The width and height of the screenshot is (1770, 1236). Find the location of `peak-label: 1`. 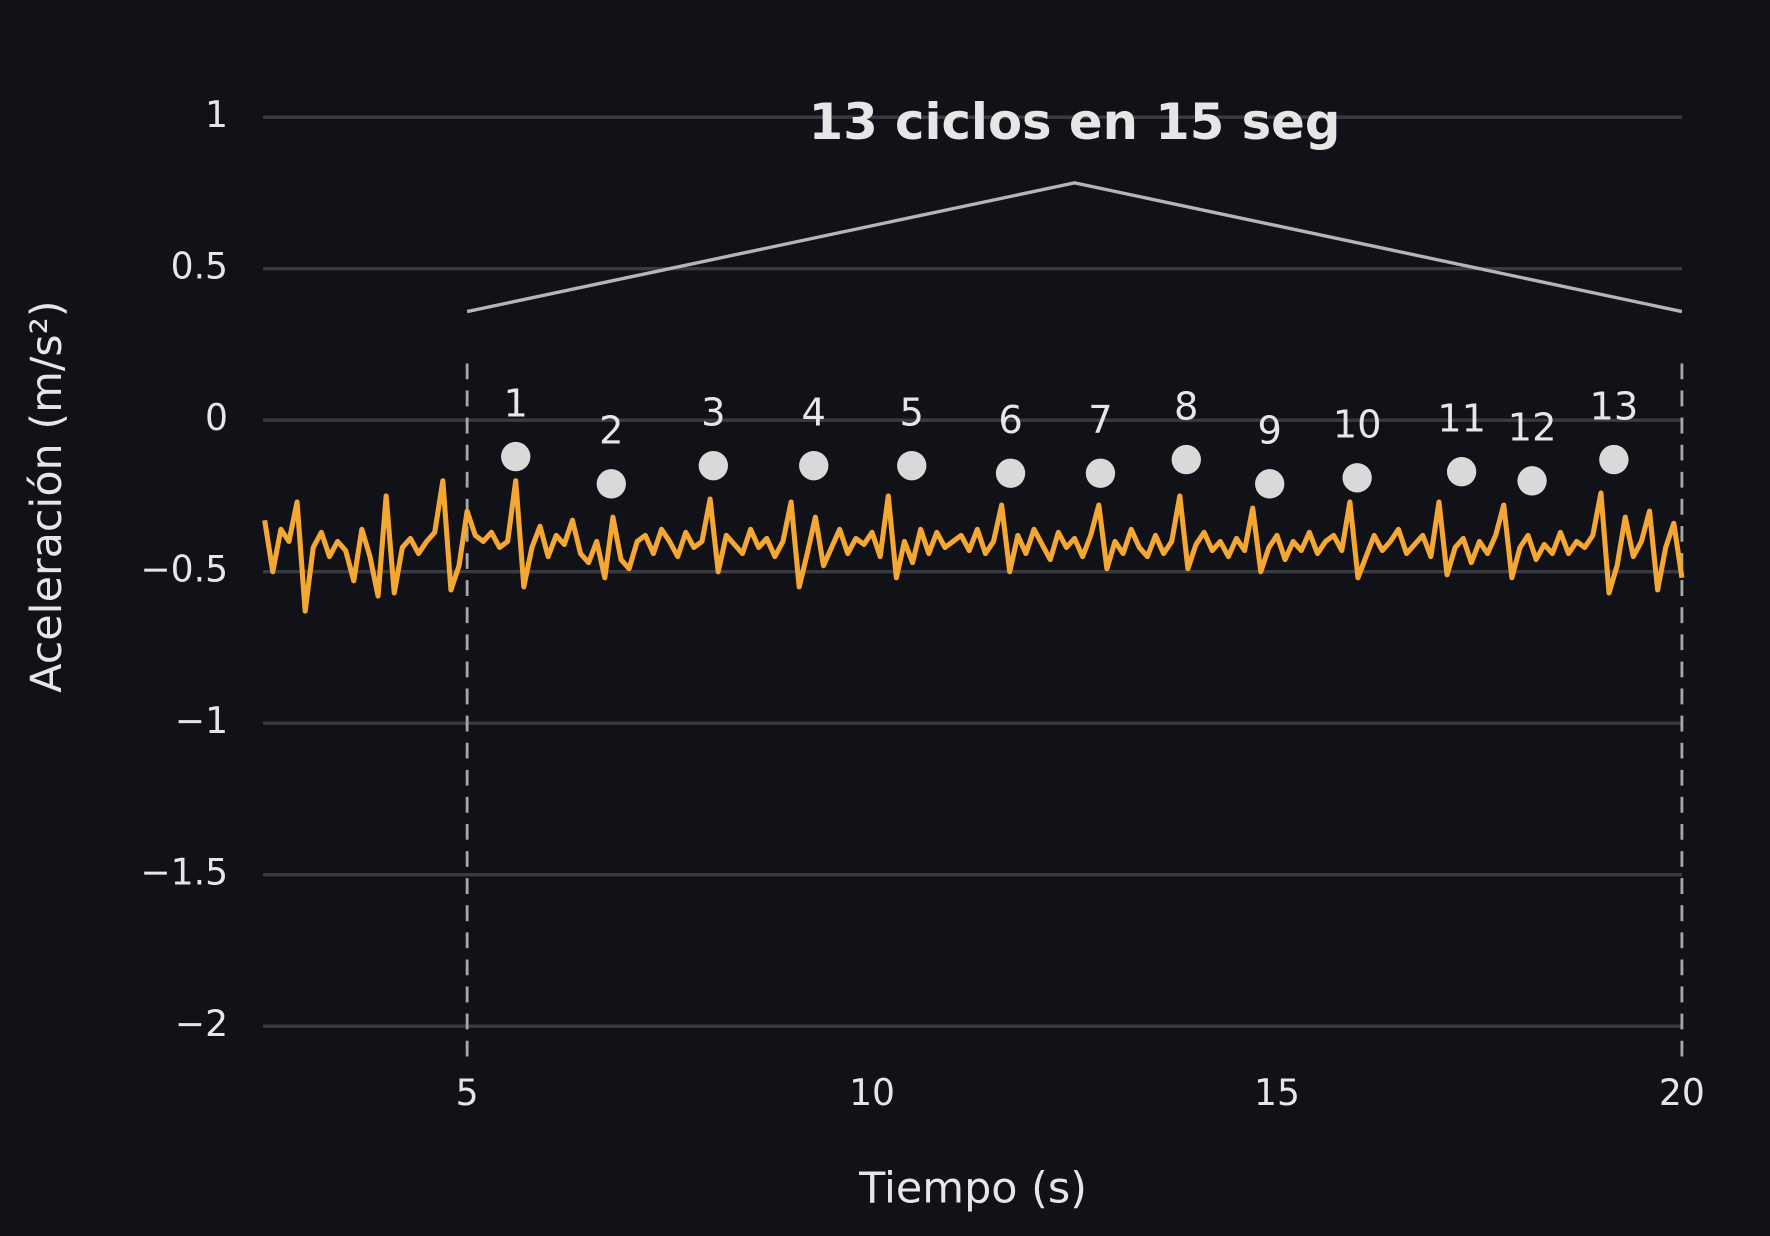

peak-label: 1 is located at coordinates (516, 403).